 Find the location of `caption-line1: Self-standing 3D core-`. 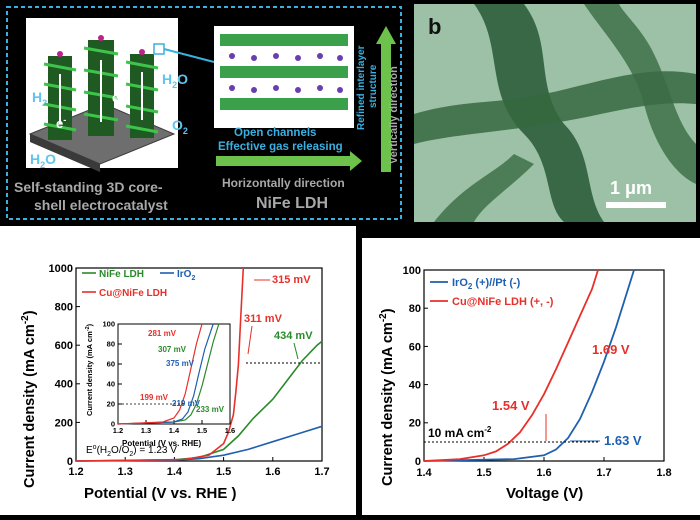

caption-line1: Self-standing 3D core- is located at coordinates (88, 187).